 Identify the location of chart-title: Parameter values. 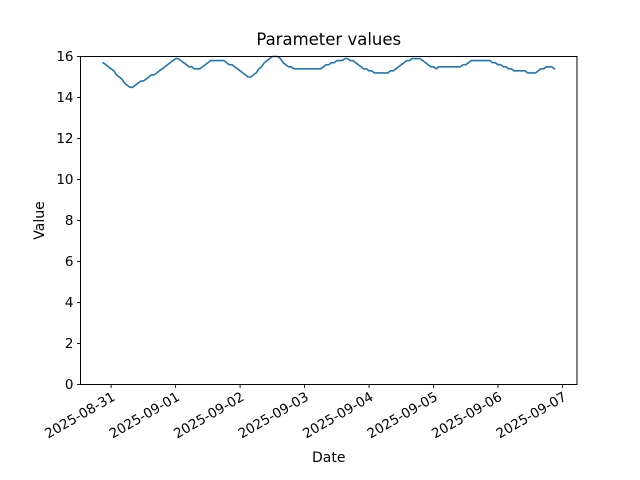
(328, 39).